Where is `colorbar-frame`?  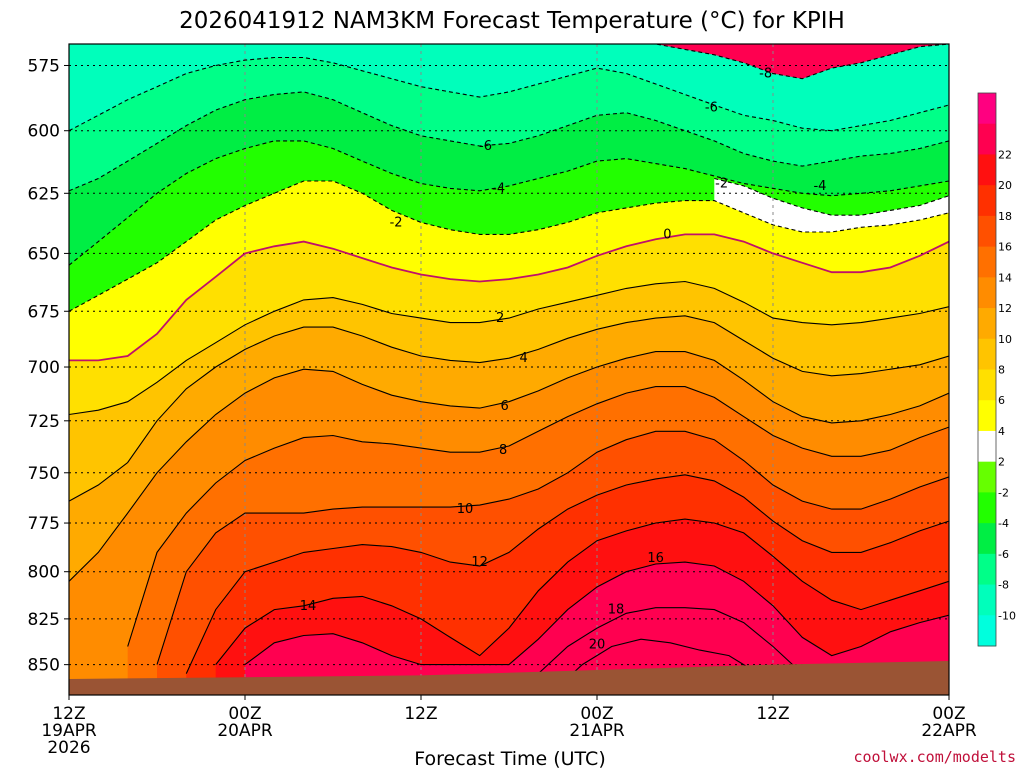 colorbar-frame is located at coordinates (987, 369).